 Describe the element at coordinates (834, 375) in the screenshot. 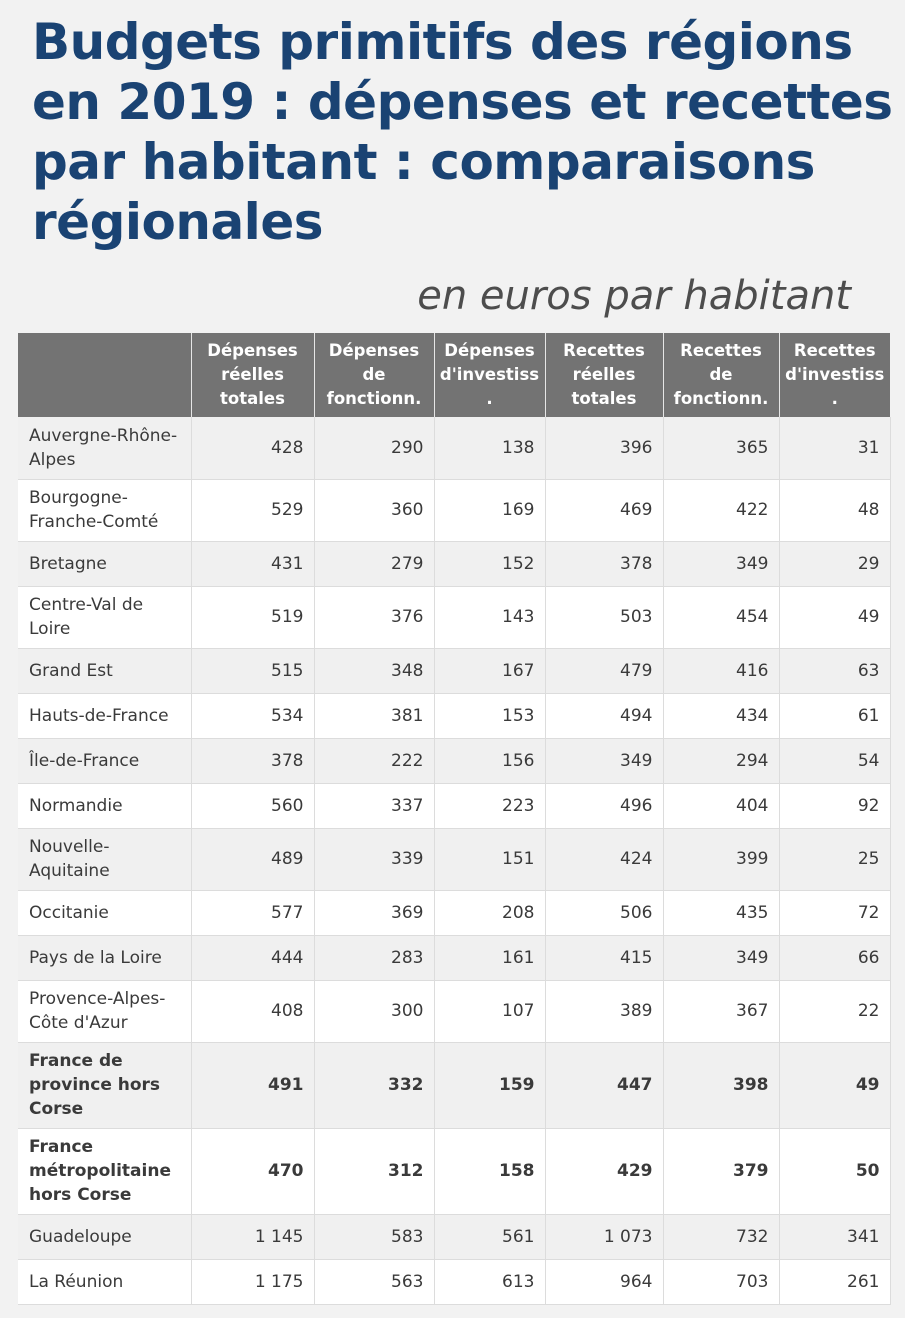

I see `header-recettes-investissement: Recettes d'investiss.` at that location.